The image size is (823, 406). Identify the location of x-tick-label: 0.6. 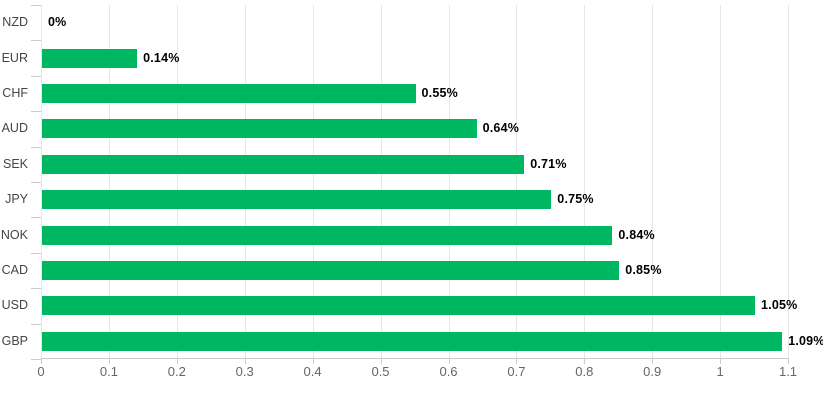
(448, 371).